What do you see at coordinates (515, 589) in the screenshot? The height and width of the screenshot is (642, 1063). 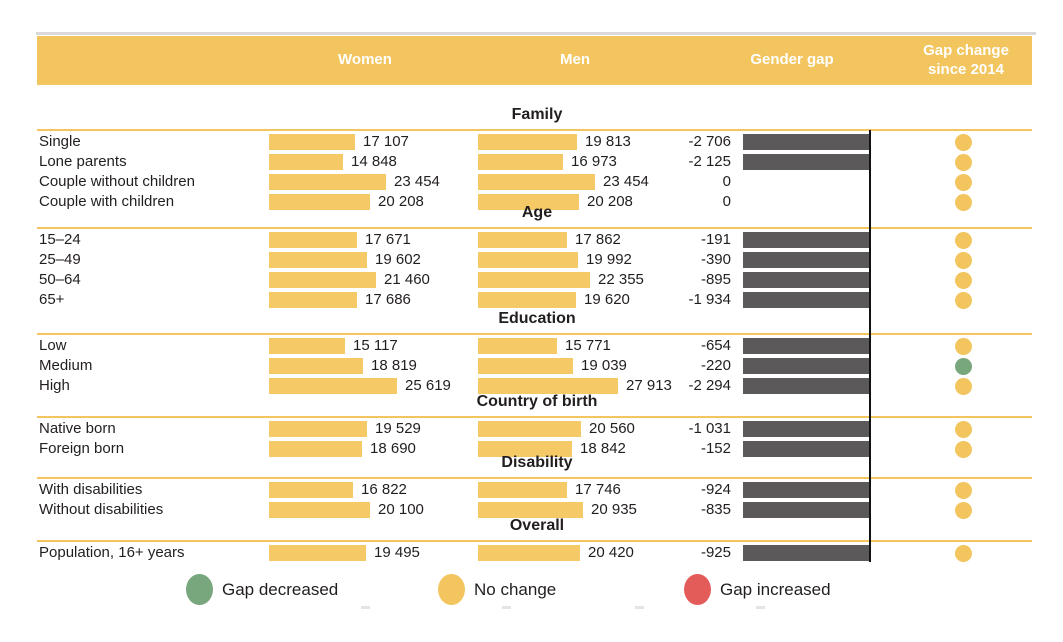 I see `legend-label: No change` at bounding box center [515, 589].